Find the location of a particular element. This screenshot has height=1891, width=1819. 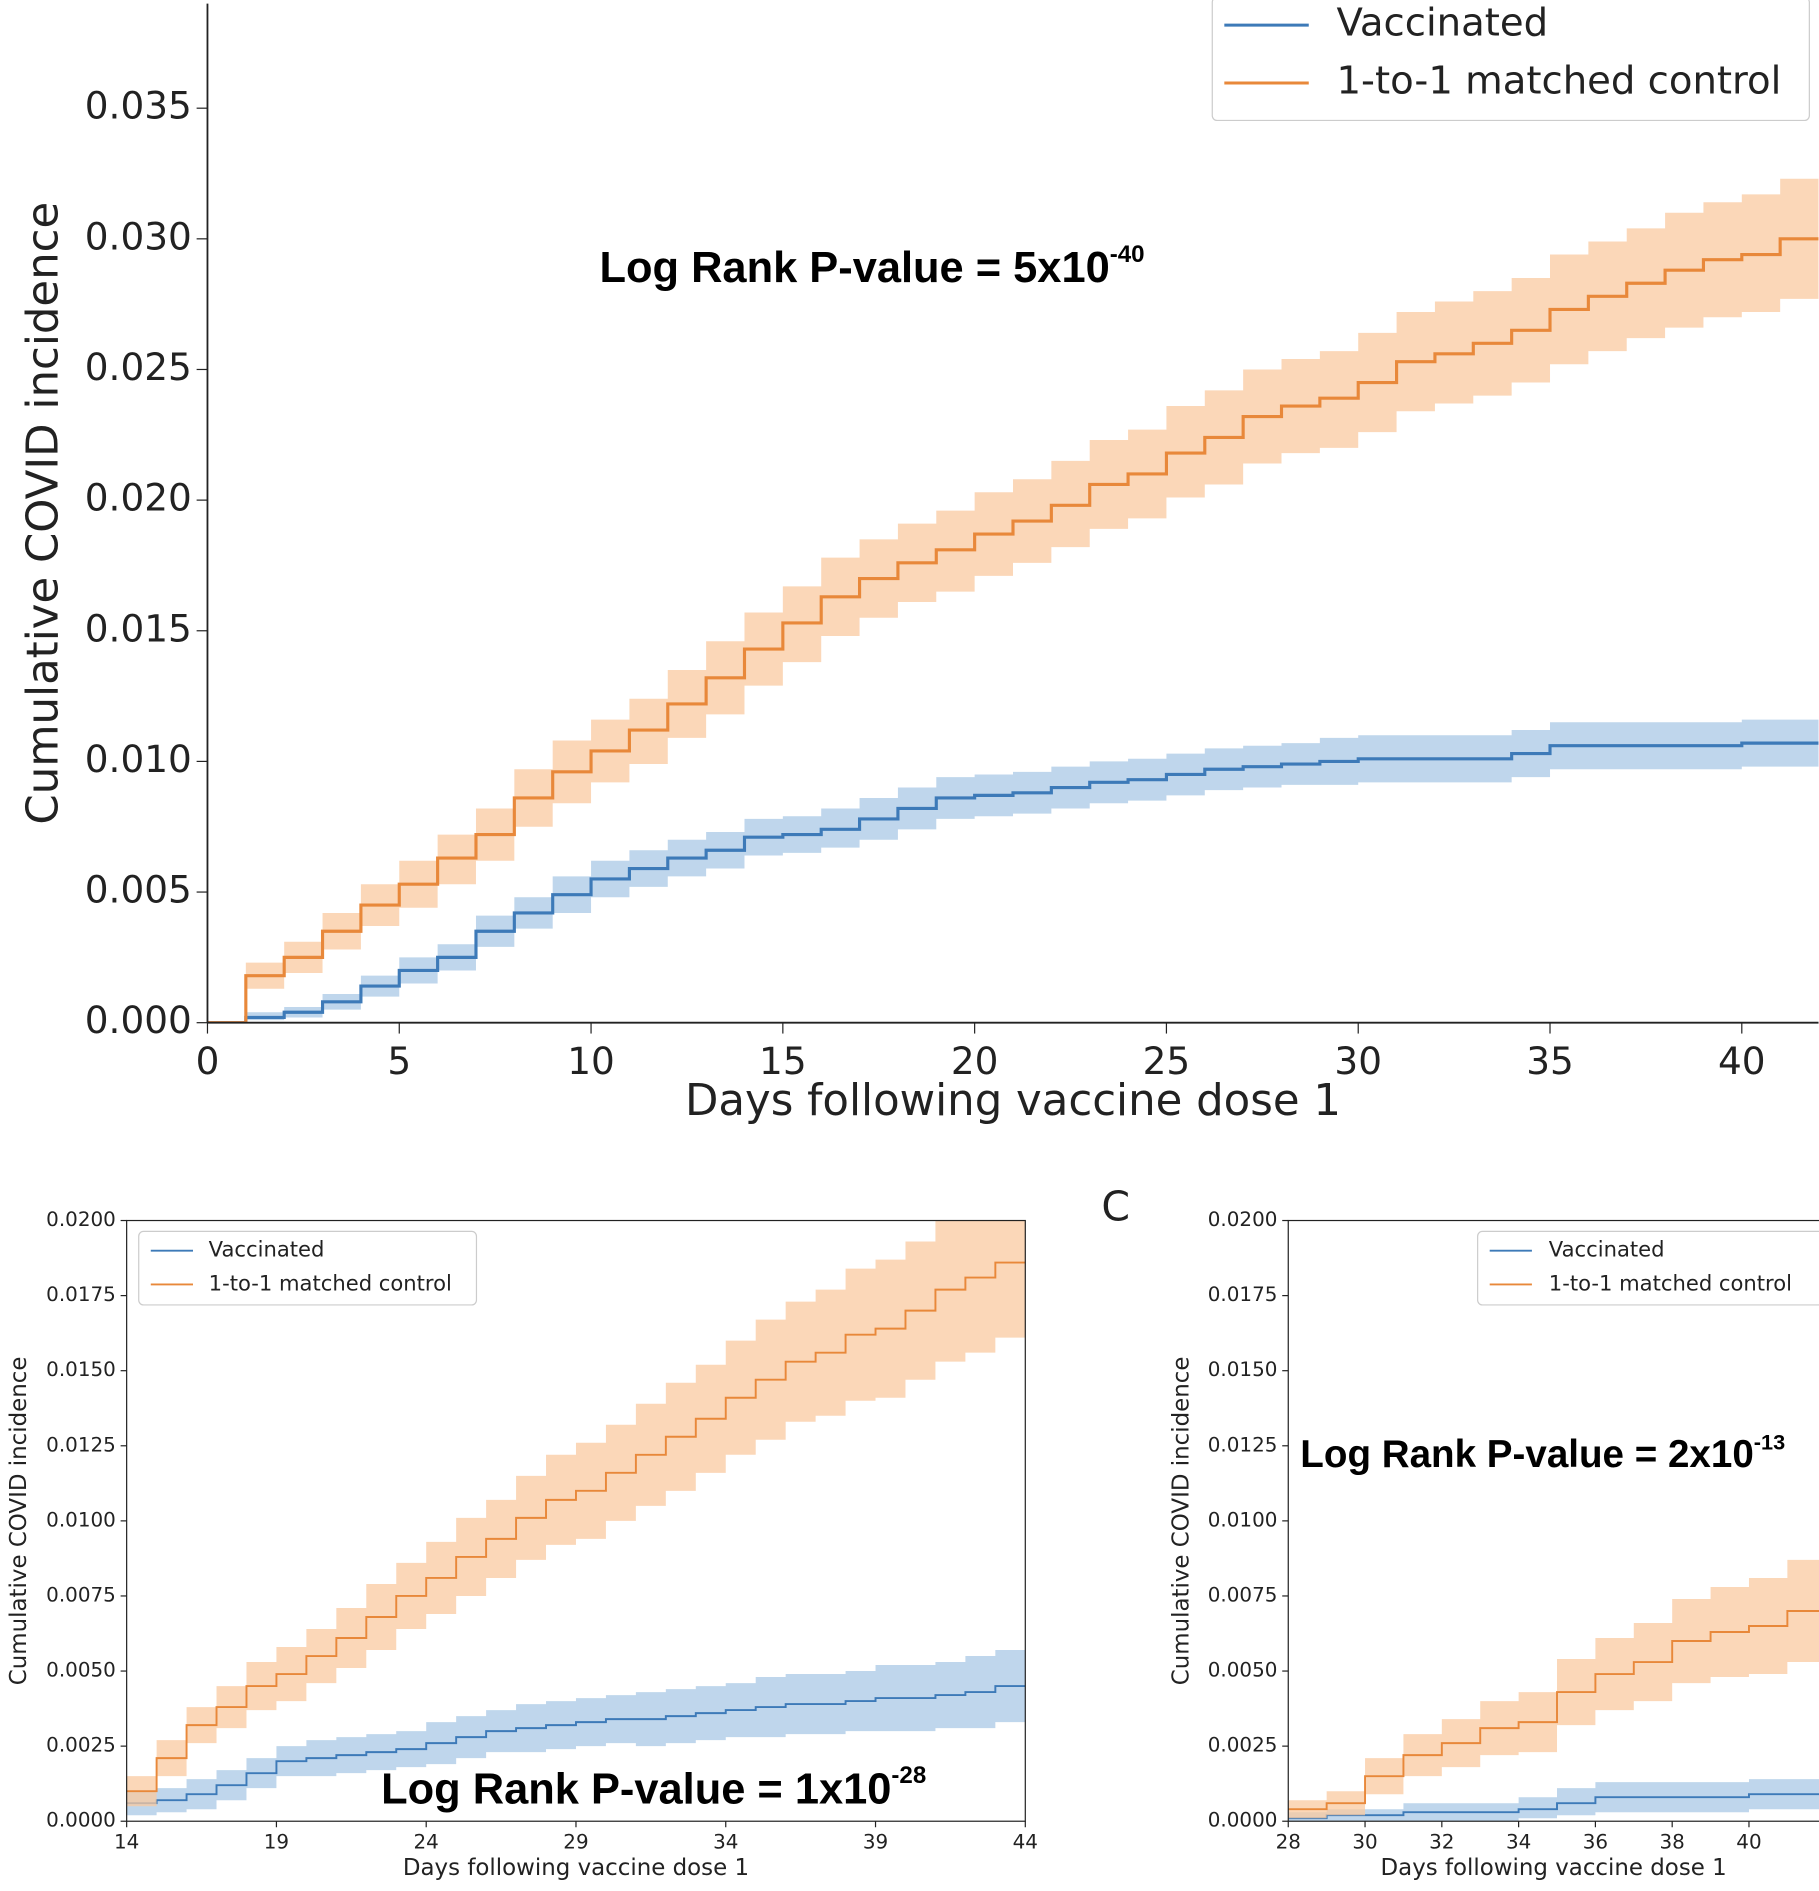

p-value-exponent: -13 is located at coordinates (1769, 1441).